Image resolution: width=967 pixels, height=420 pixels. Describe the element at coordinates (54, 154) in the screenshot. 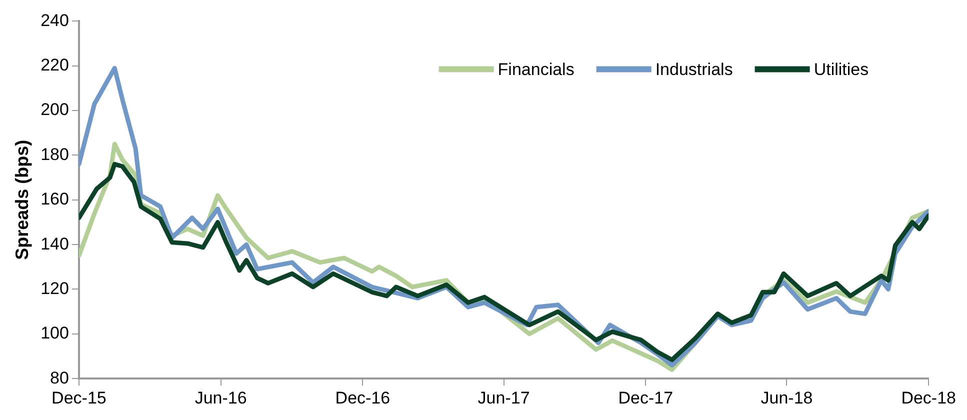

I see `y-tick-label: 180` at that location.